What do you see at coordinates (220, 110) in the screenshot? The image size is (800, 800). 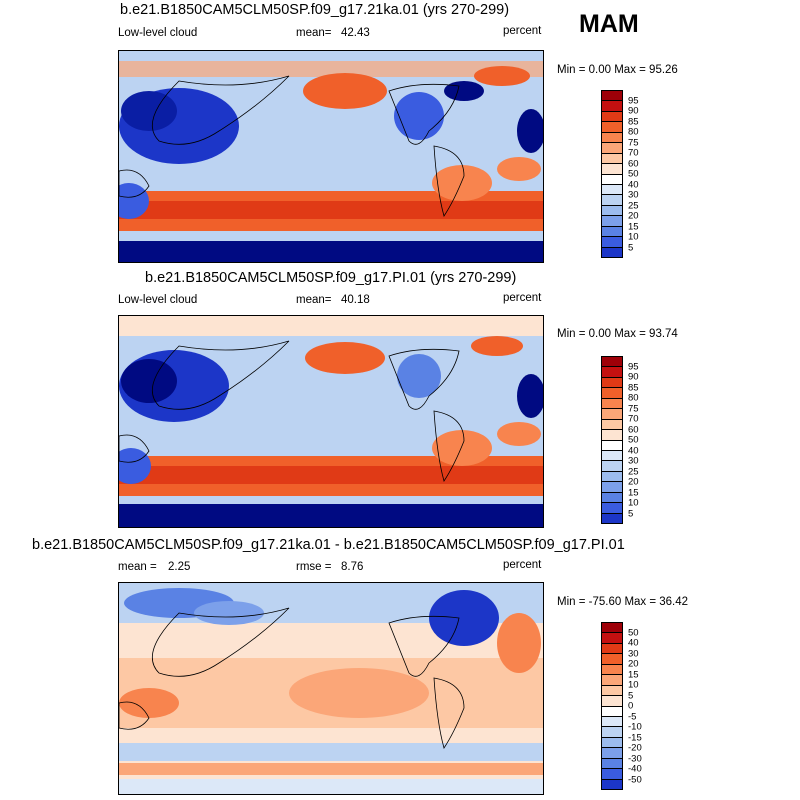 I see `panel1-coastline-eurasia` at bounding box center [220, 110].